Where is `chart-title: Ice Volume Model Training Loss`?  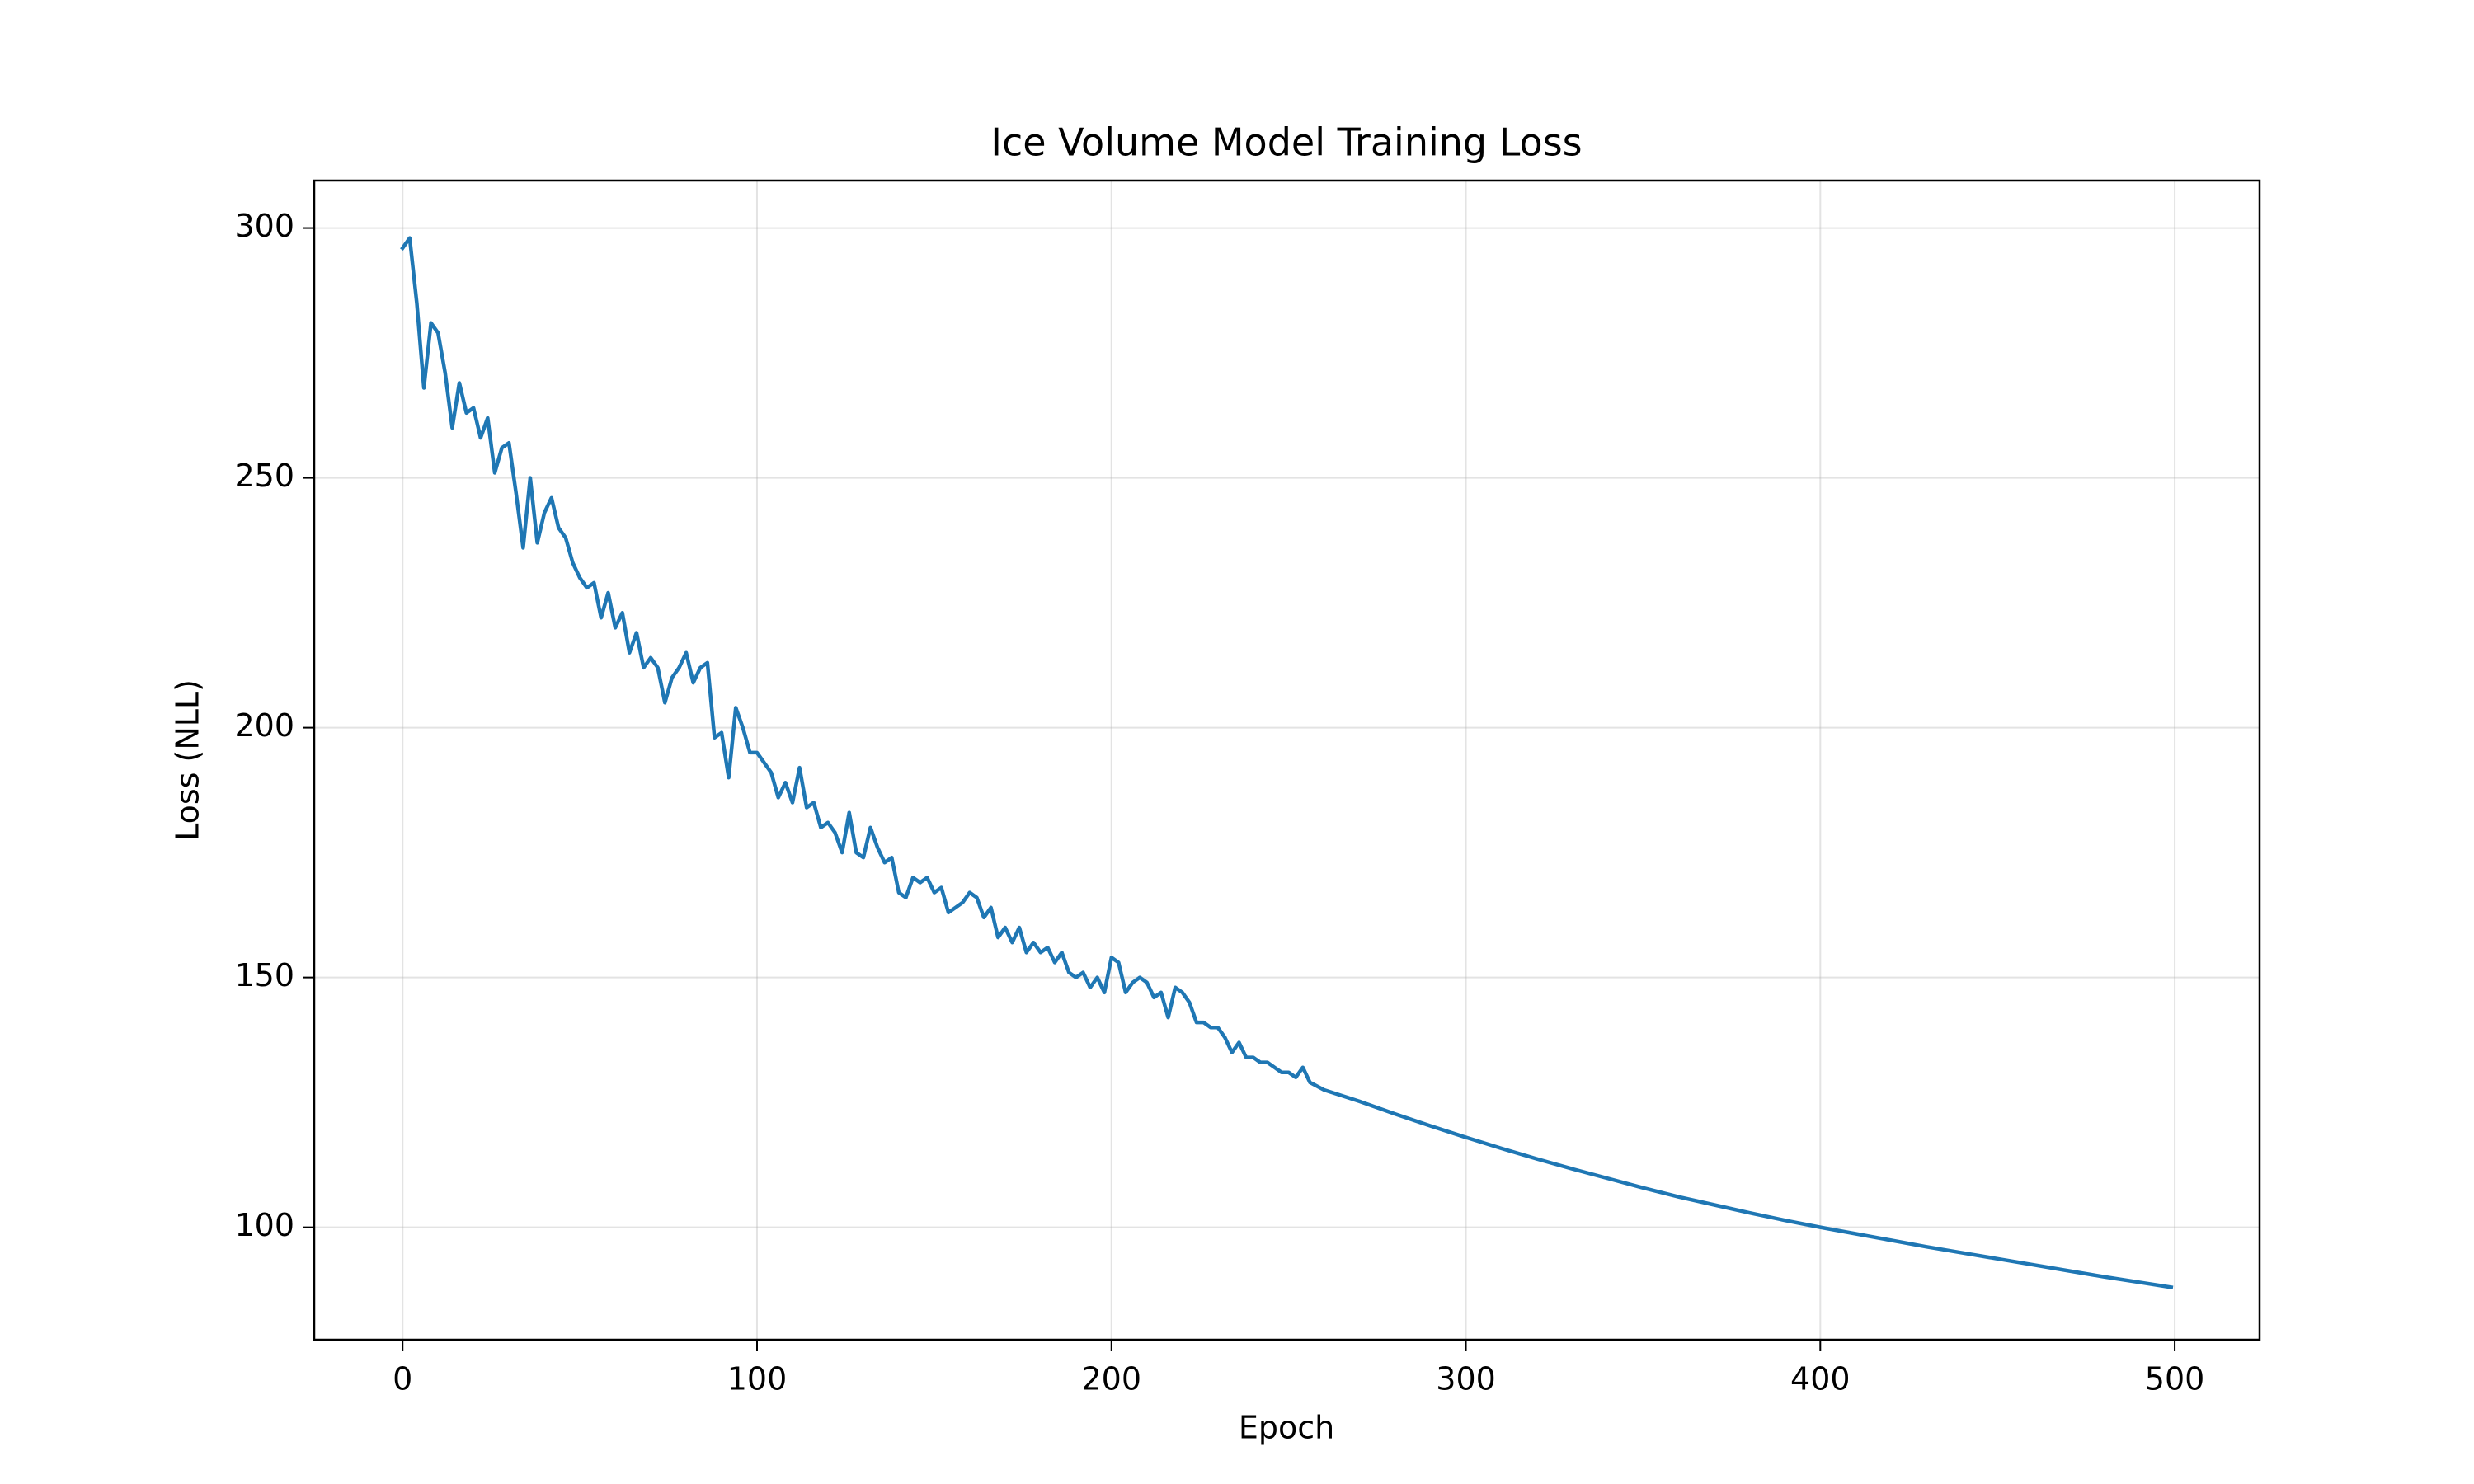
chart-title: Ice Volume Model Training Loss is located at coordinates (1286, 142).